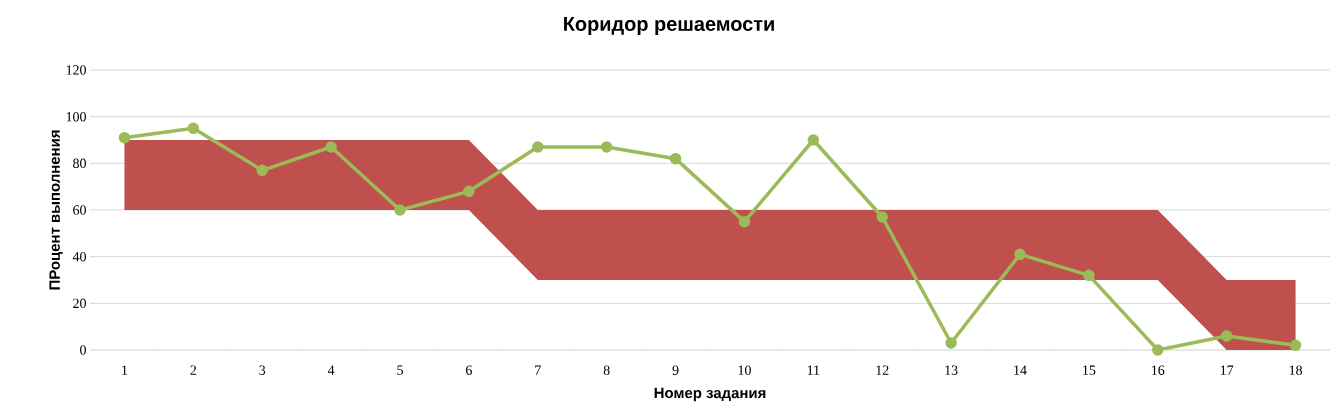 This screenshot has height=412, width=1338. I want to click on x-tick-label: 11, so click(813, 370).